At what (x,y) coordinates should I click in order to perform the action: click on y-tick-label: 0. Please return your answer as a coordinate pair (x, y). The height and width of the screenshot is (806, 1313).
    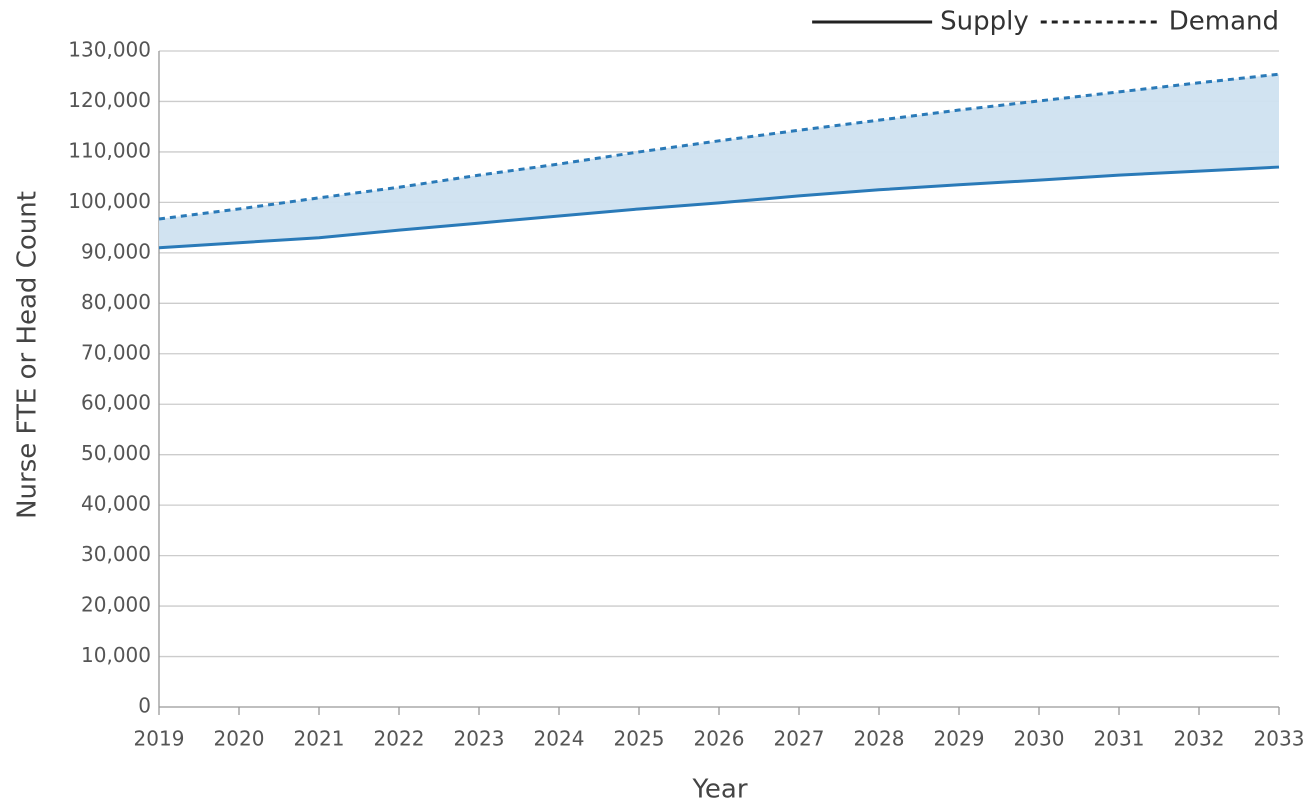
    Looking at the image, I should click on (144, 706).